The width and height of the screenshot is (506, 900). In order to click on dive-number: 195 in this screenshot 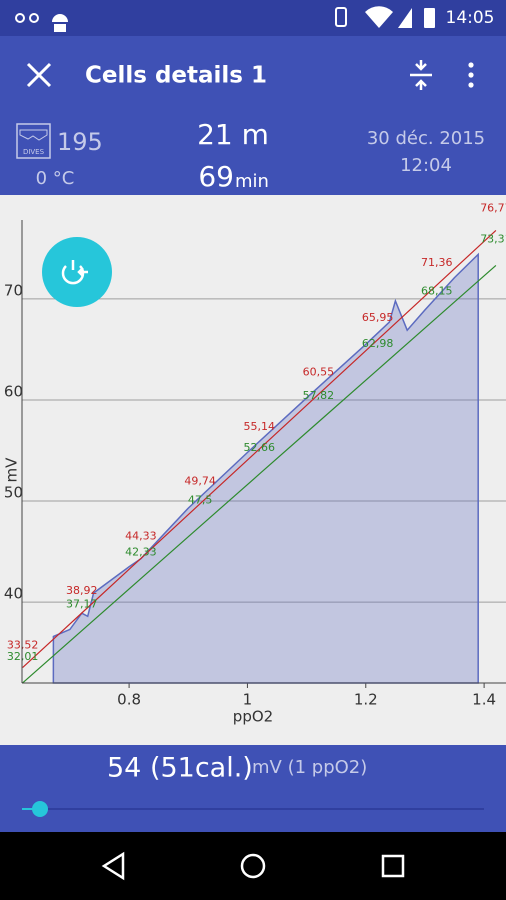, I will do `click(80, 142)`.